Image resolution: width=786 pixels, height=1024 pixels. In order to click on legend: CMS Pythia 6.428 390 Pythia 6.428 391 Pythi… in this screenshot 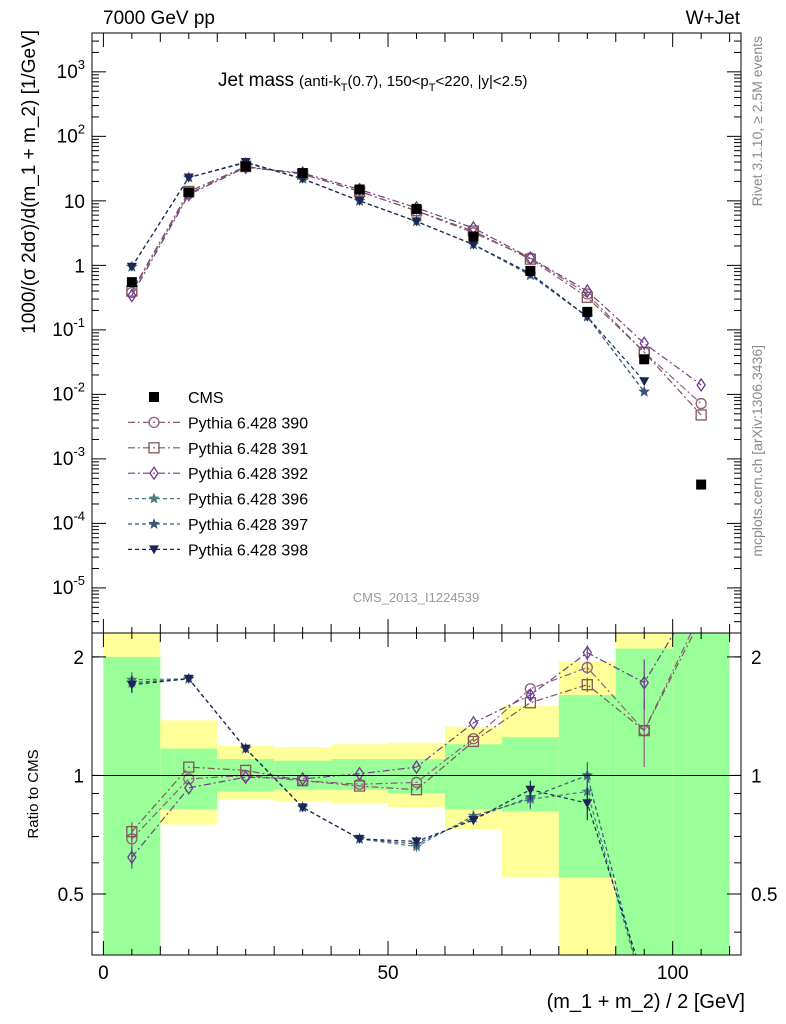, I will do `click(218, 474)`.